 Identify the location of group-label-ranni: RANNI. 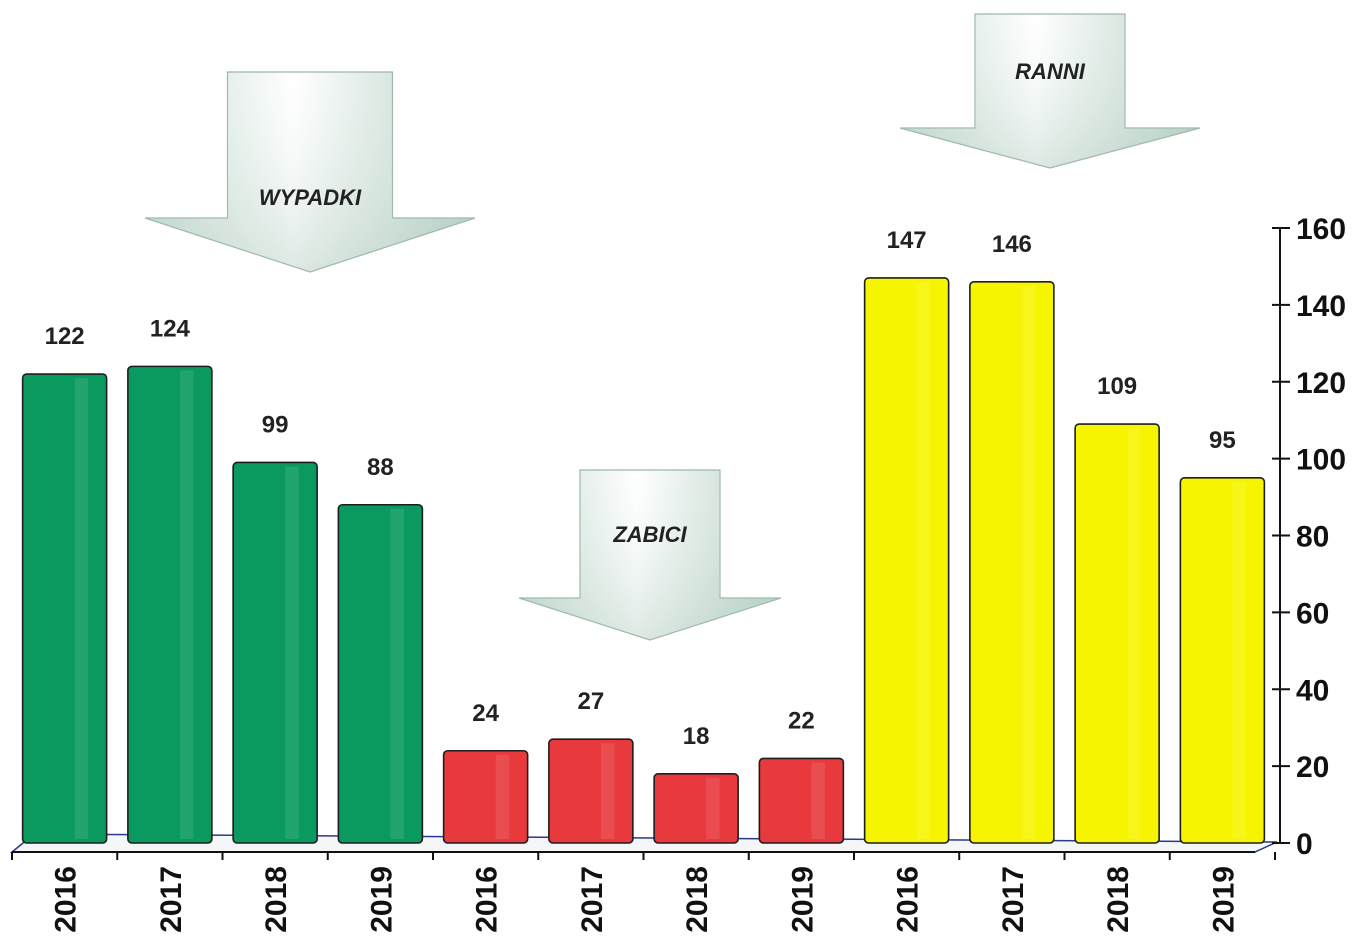
(1050, 71).